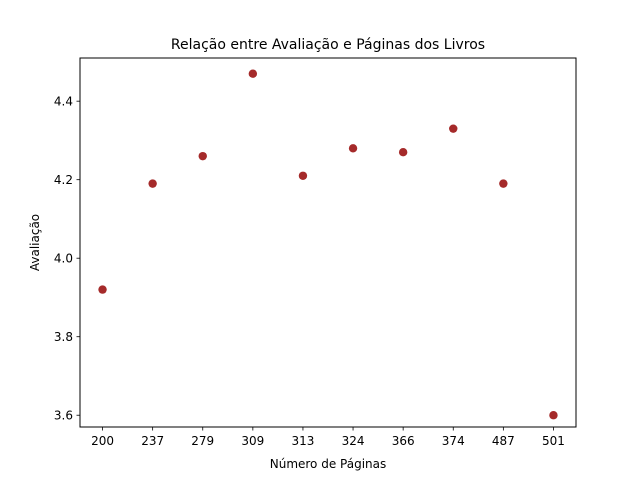 Image resolution: width=640 pixels, height=480 pixels. I want to click on x-tick-label: 279, so click(202, 441).